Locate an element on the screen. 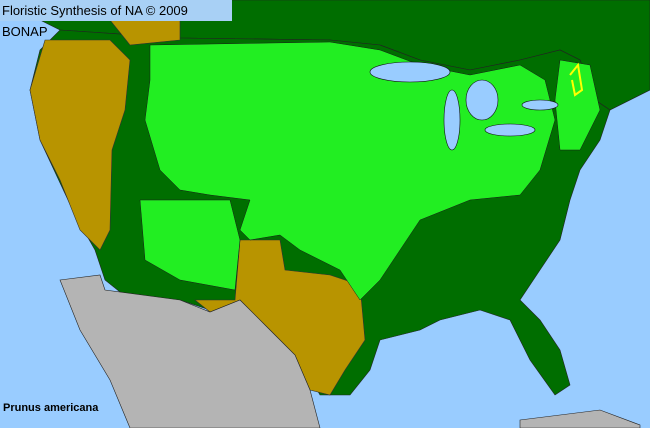  mexico-region is located at coordinates (190, 351).